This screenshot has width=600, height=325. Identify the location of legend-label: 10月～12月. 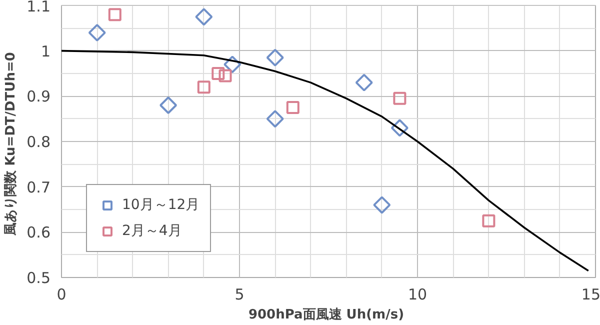
(161, 205).